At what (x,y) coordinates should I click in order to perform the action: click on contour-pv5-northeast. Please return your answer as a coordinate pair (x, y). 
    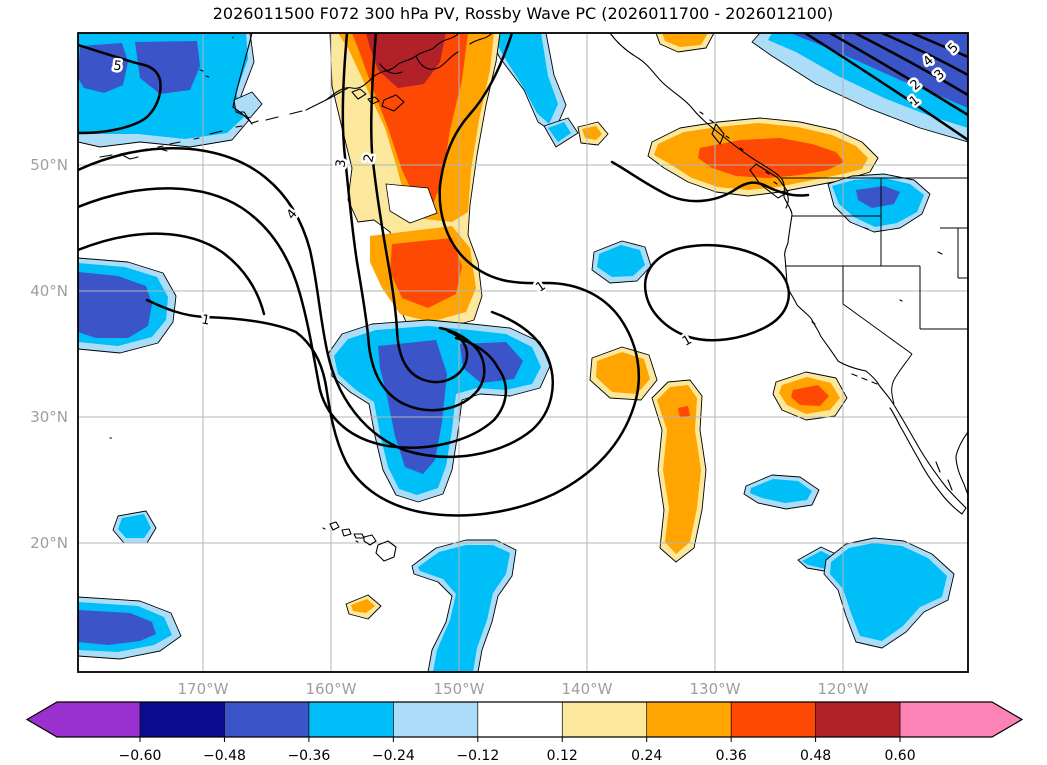
    Looking at the image, I should click on (939, 46).